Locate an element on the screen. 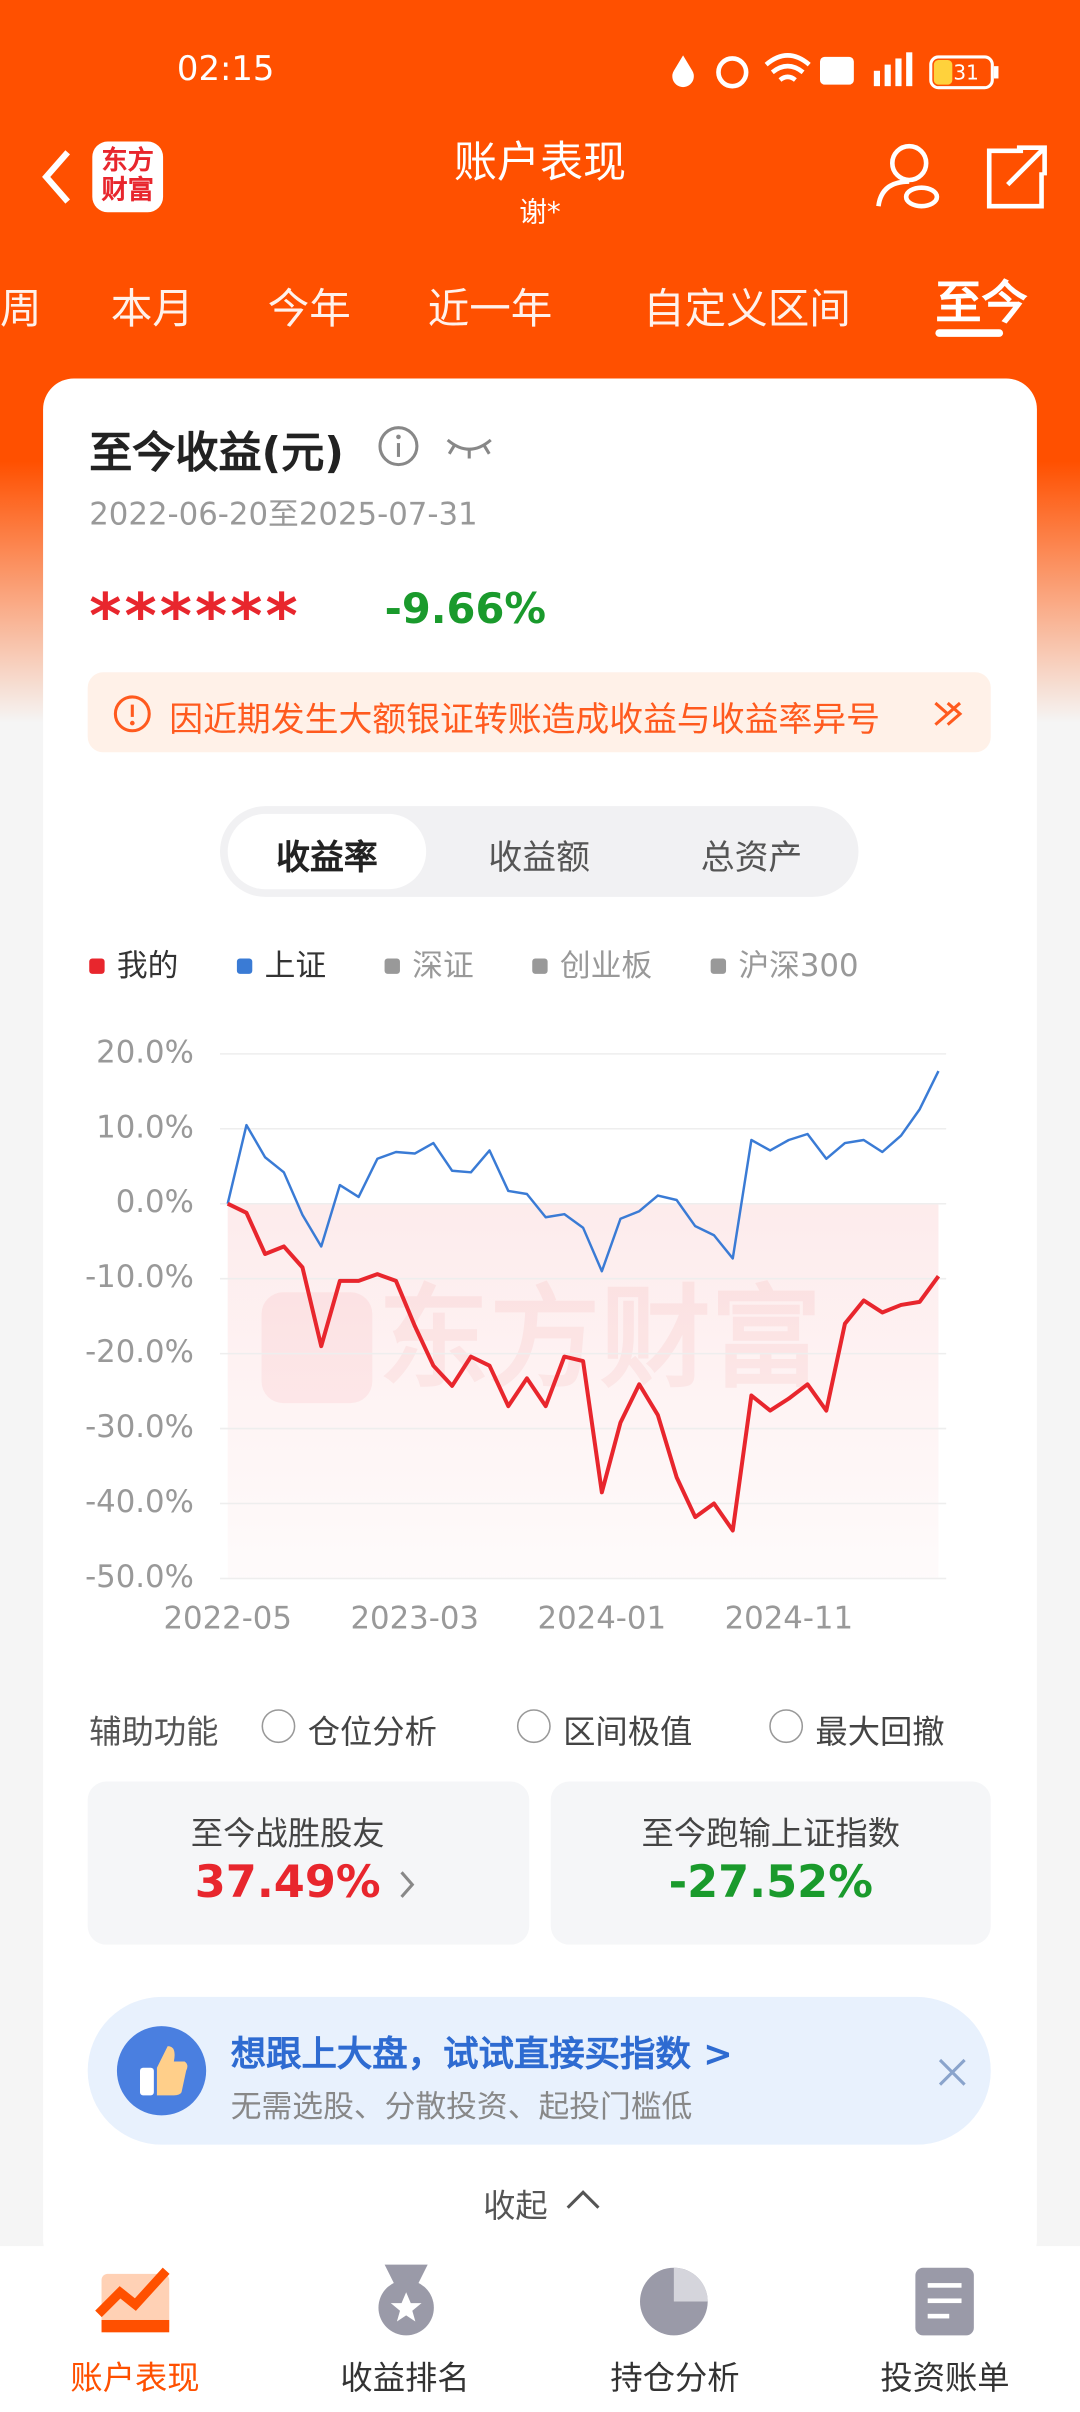 Image resolution: width=1080 pixels, height=2412 pixels. bottom-tab: 持仓分析 is located at coordinates (675, 2378).